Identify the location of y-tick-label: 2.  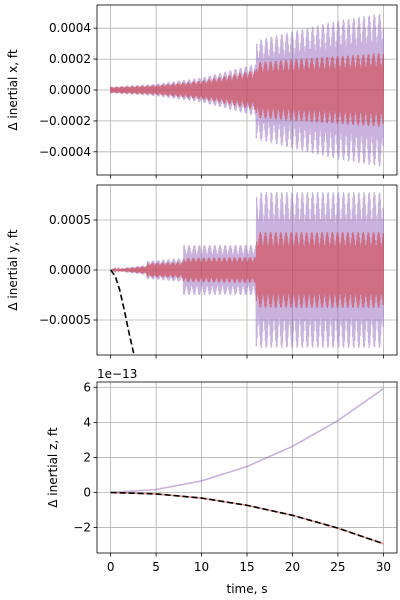
(87, 457).